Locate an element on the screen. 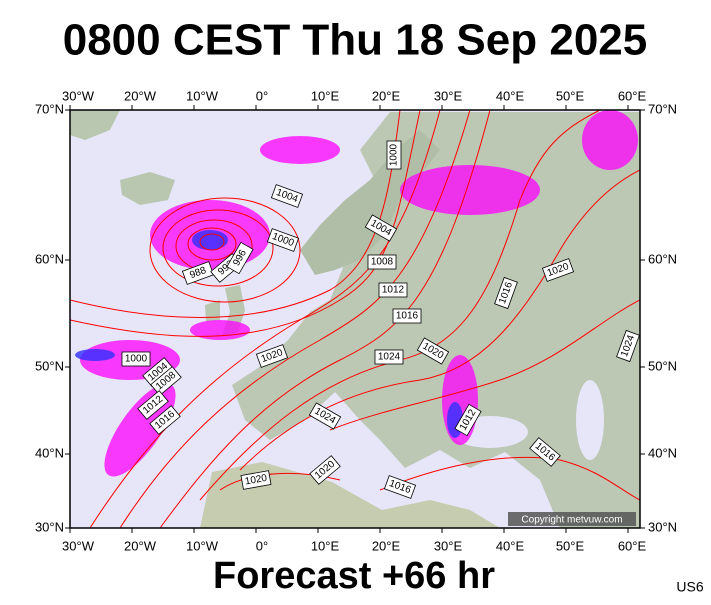 This screenshot has height=605, width=711. lat-label-right: 30°N is located at coordinates (662, 526).